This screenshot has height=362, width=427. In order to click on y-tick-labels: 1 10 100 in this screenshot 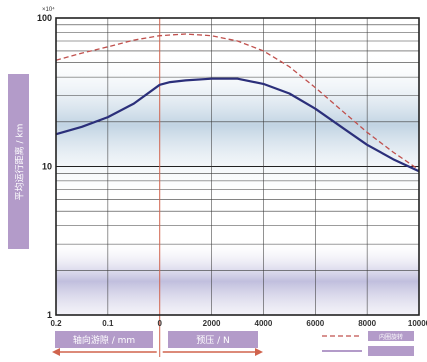, I will do `click(44, 166)`.